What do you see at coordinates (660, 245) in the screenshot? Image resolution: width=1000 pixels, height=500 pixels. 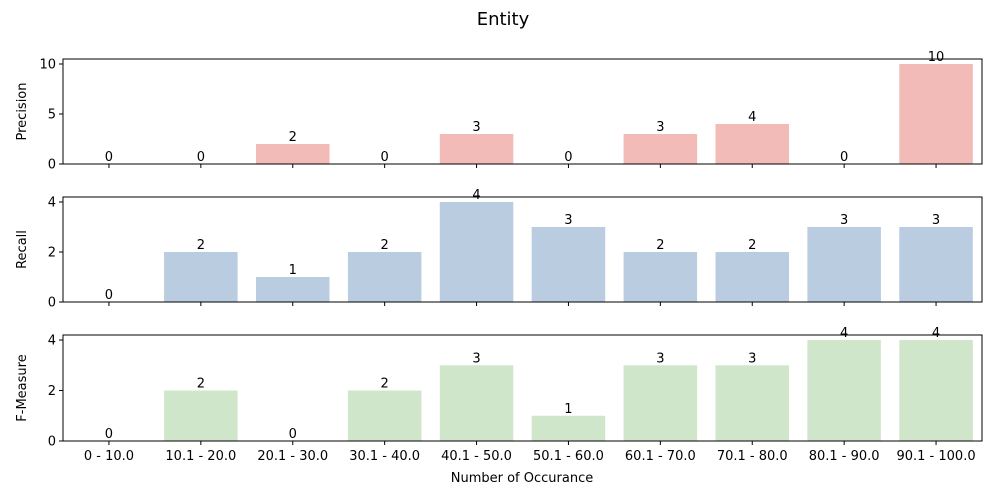 I see `data-label-panel2-7: 2` at bounding box center [660, 245].